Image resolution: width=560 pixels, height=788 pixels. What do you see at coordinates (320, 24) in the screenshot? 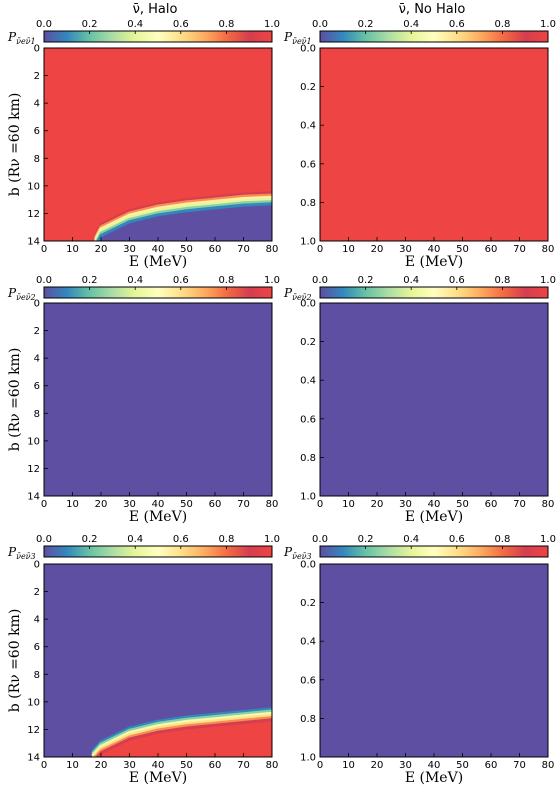
I see `colorbar-tick-label: 0.0` at bounding box center [320, 24].